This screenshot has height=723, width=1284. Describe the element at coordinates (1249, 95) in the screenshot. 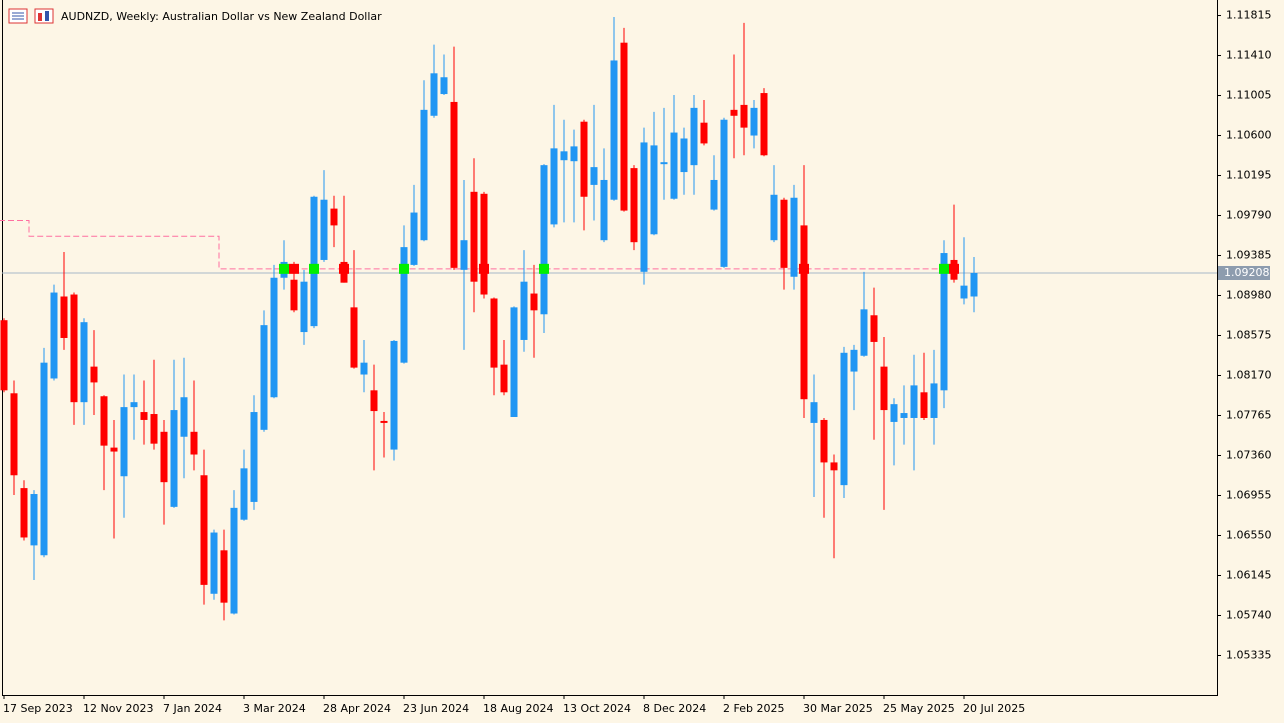

I see `y-tick-label: 1.11005` at that location.